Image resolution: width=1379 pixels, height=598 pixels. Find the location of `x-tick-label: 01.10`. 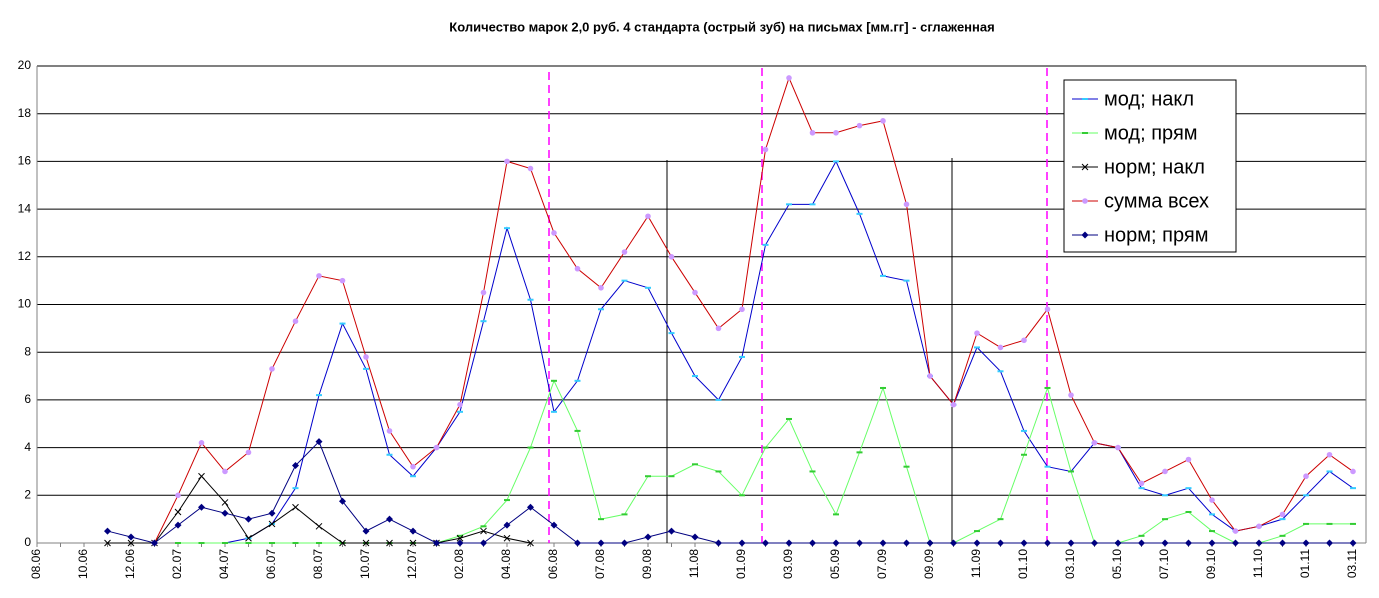

x-tick-label: 01.10 is located at coordinates (1023, 564).